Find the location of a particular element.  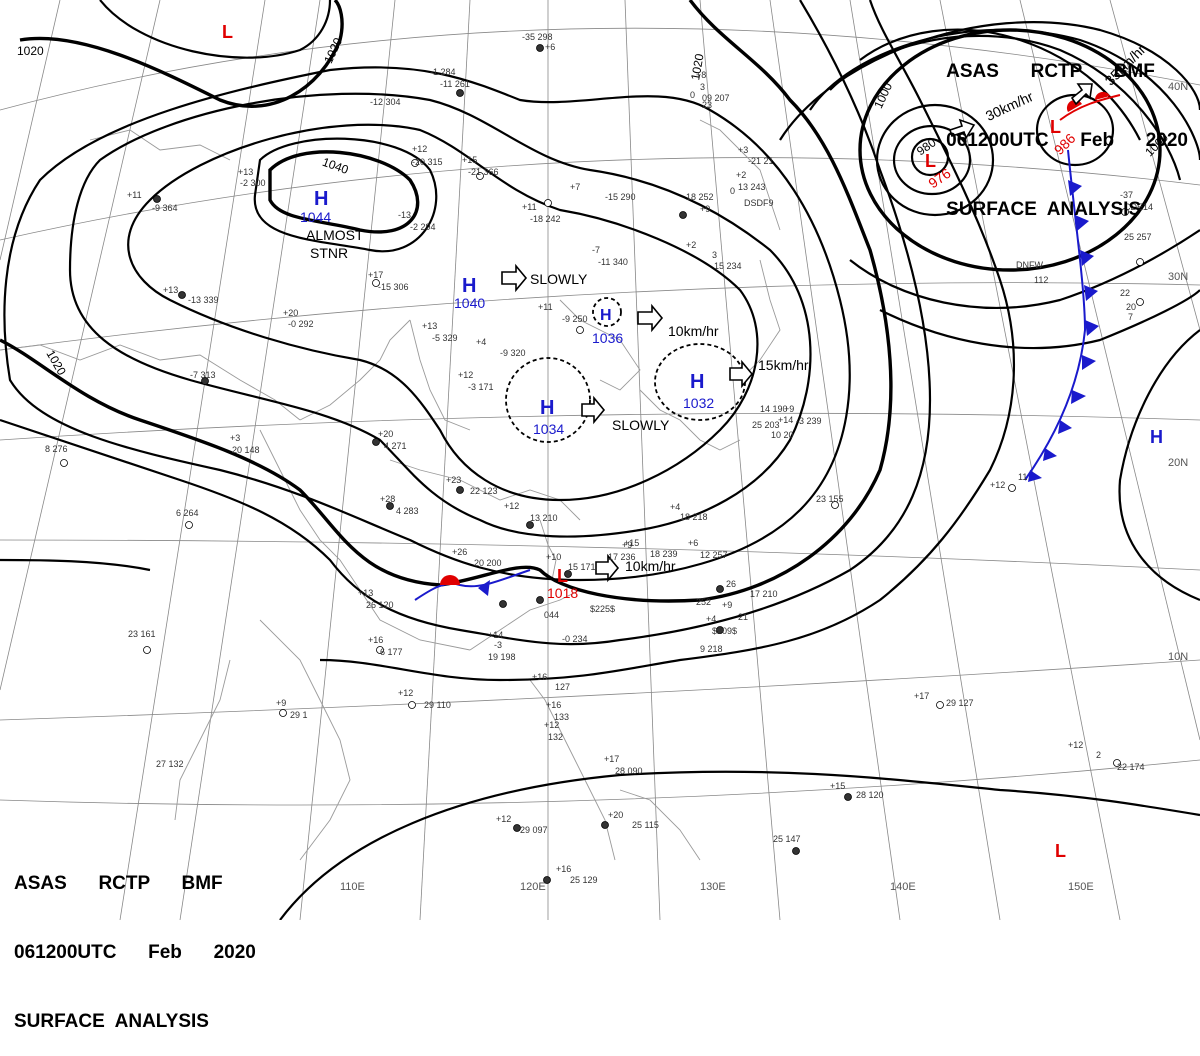

station-value: 3 is located at coordinates (702, 87).